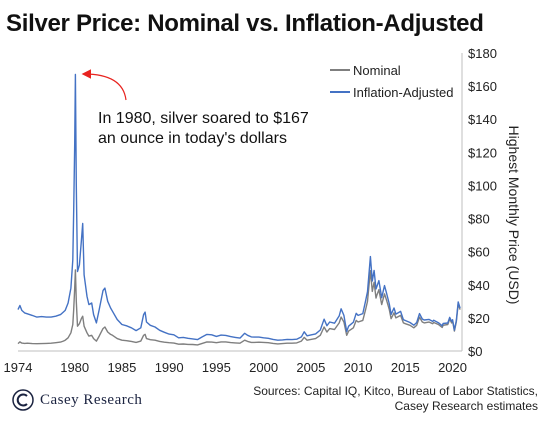 The width and height of the screenshot is (550, 427). What do you see at coordinates (482, 152) in the screenshot?
I see `y-tick-label: $120` at bounding box center [482, 152].